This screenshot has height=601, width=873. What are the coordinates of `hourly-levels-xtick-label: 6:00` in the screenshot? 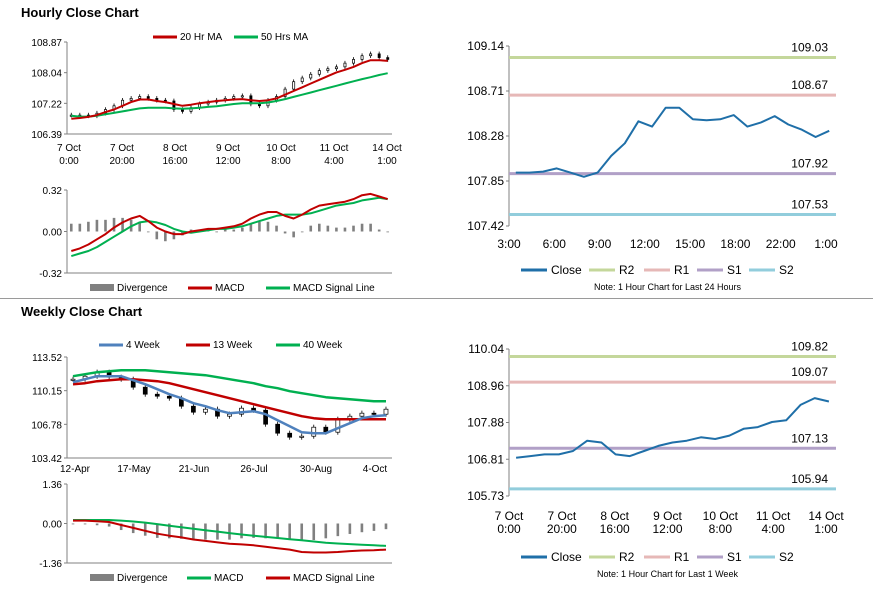 It's located at (555, 244).